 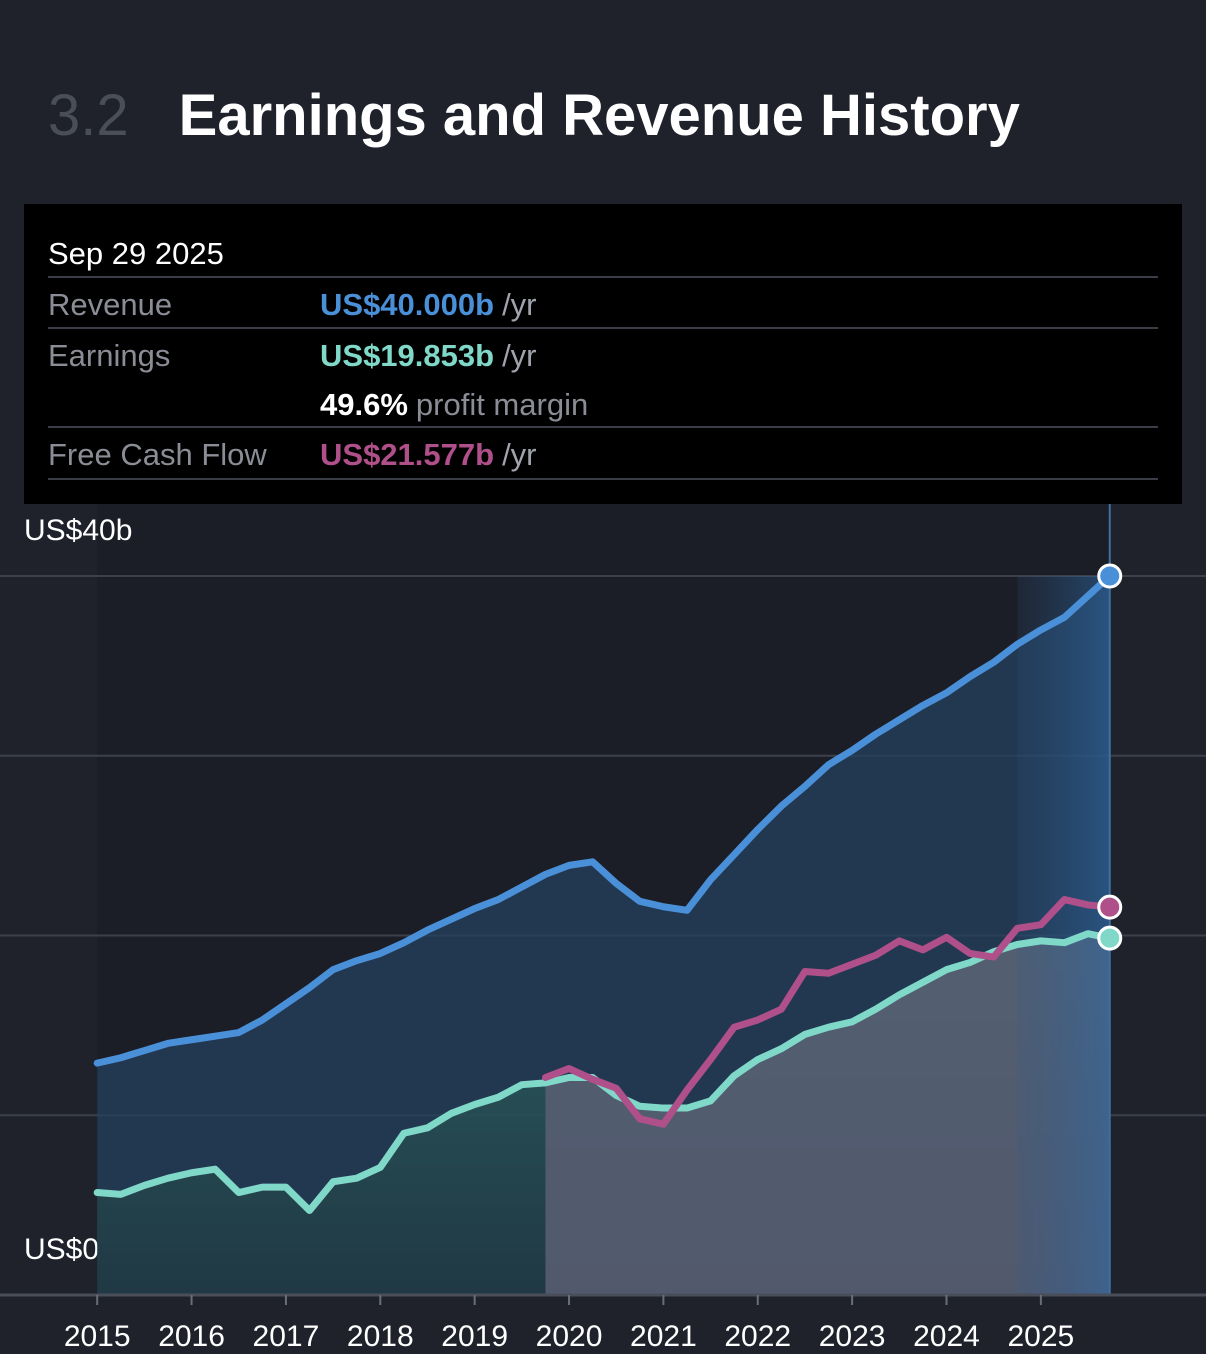 I want to click on x-tick-label: 2021, so click(x=663, y=1336).